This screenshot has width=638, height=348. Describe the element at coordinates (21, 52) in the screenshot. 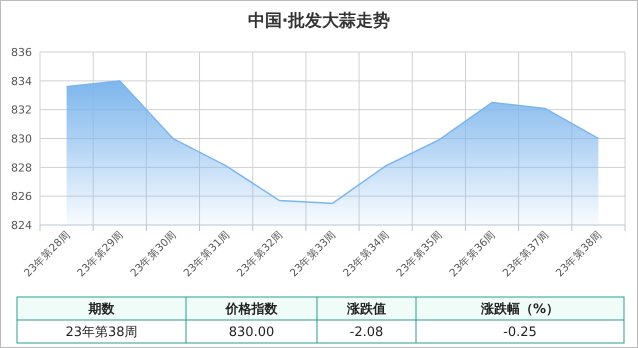

I see `y-tick-label: 836` at that location.